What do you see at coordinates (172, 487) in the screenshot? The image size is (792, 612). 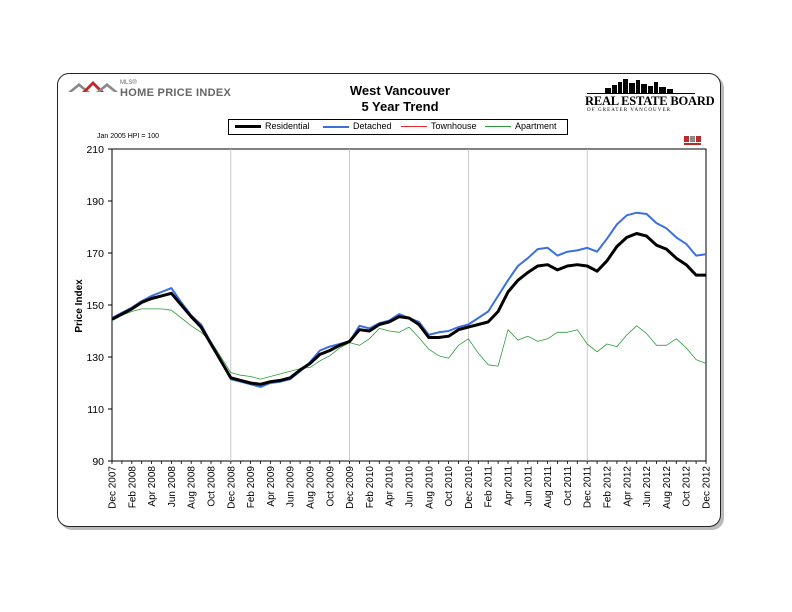 I see `x-tick-label: Jun 2008` at bounding box center [172, 487].